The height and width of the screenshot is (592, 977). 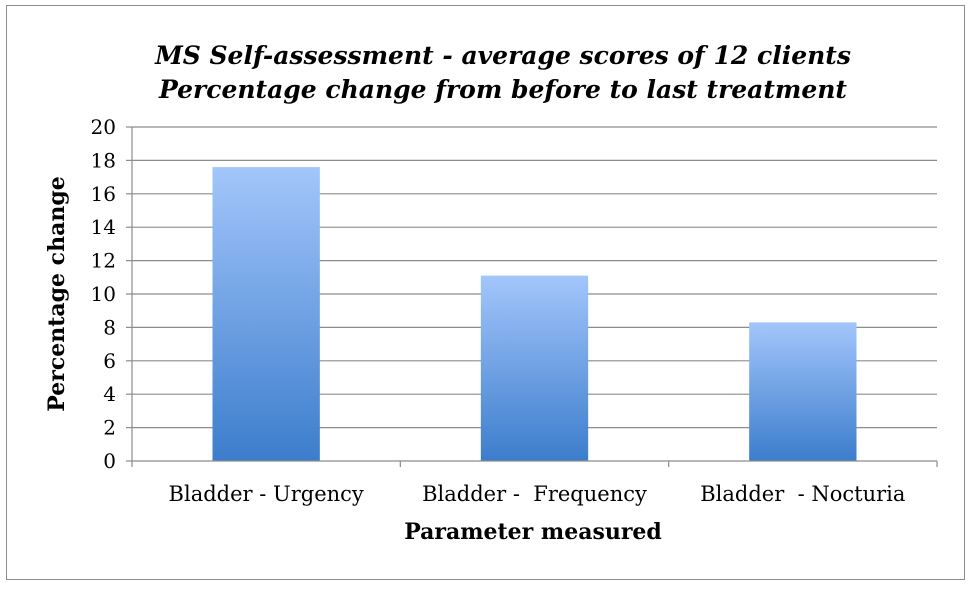 What do you see at coordinates (109, 394) in the screenshot?
I see `y-tick-label: 4` at bounding box center [109, 394].